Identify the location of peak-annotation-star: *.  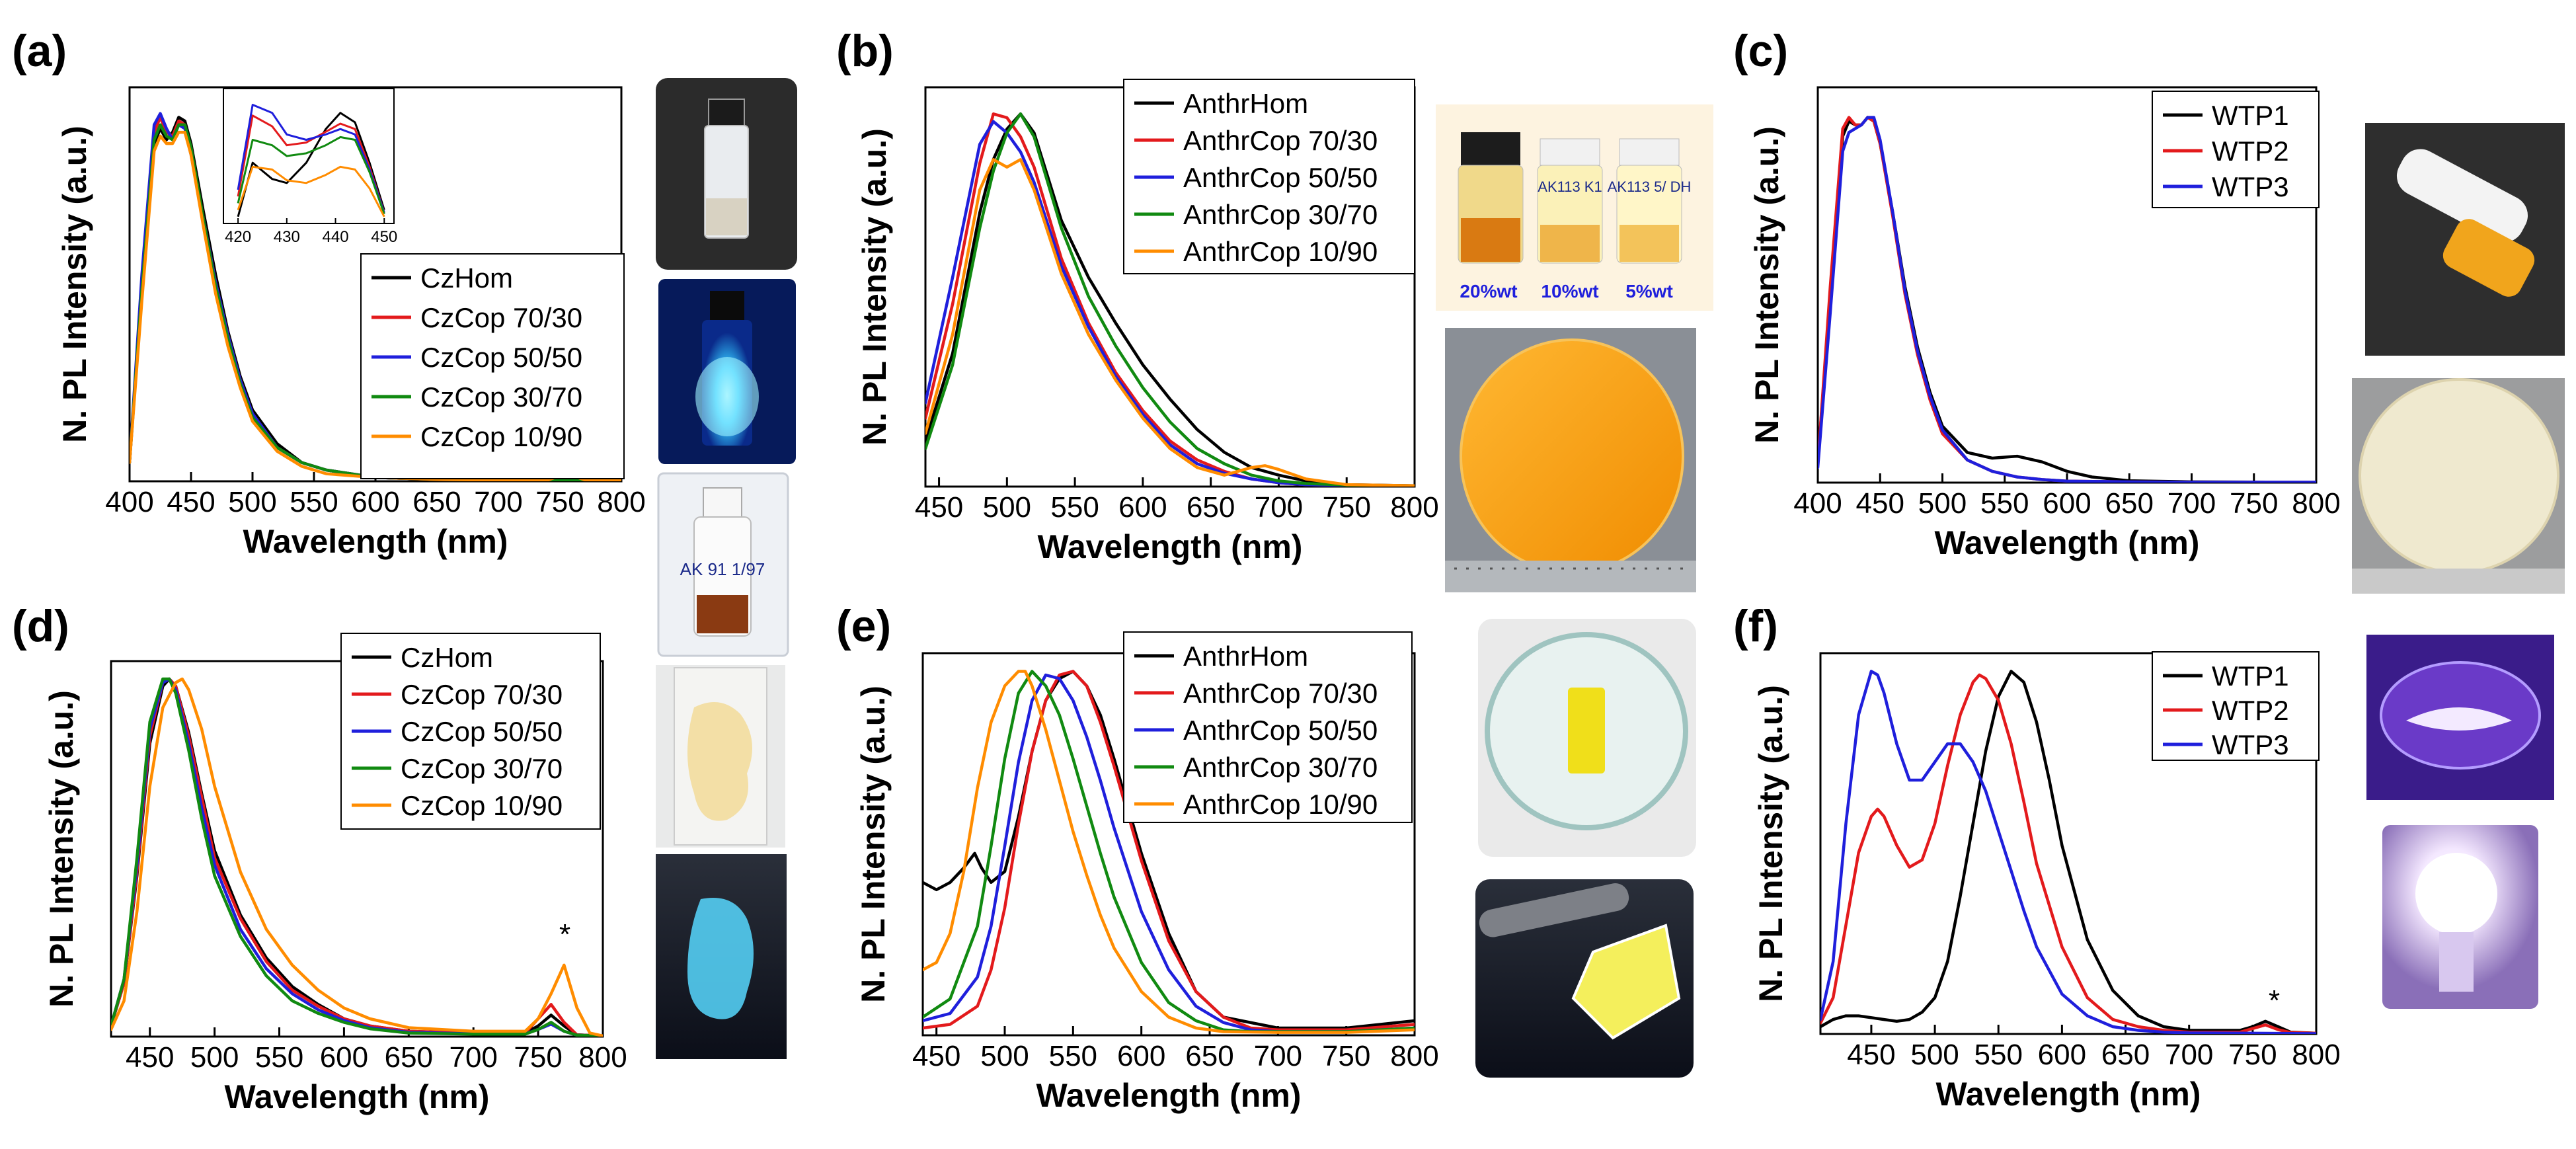
(564, 935).